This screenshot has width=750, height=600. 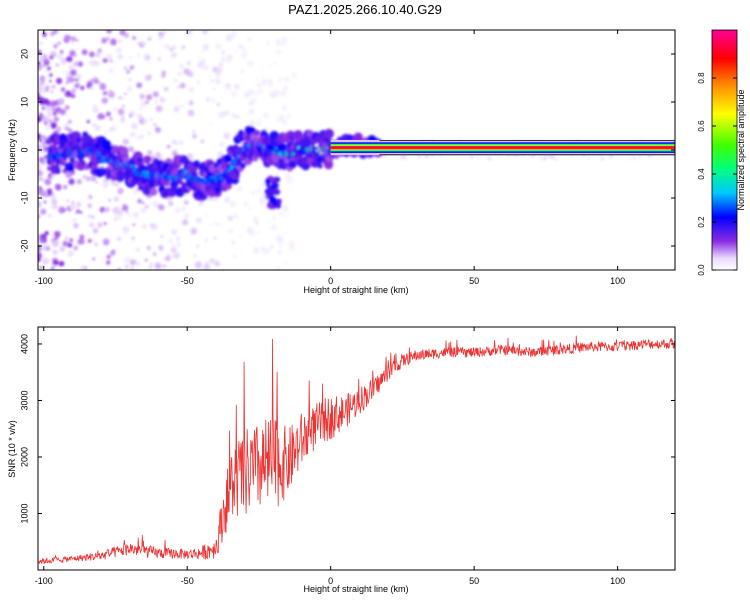 I want to click on ridge-core, so click(x=55, y=157).